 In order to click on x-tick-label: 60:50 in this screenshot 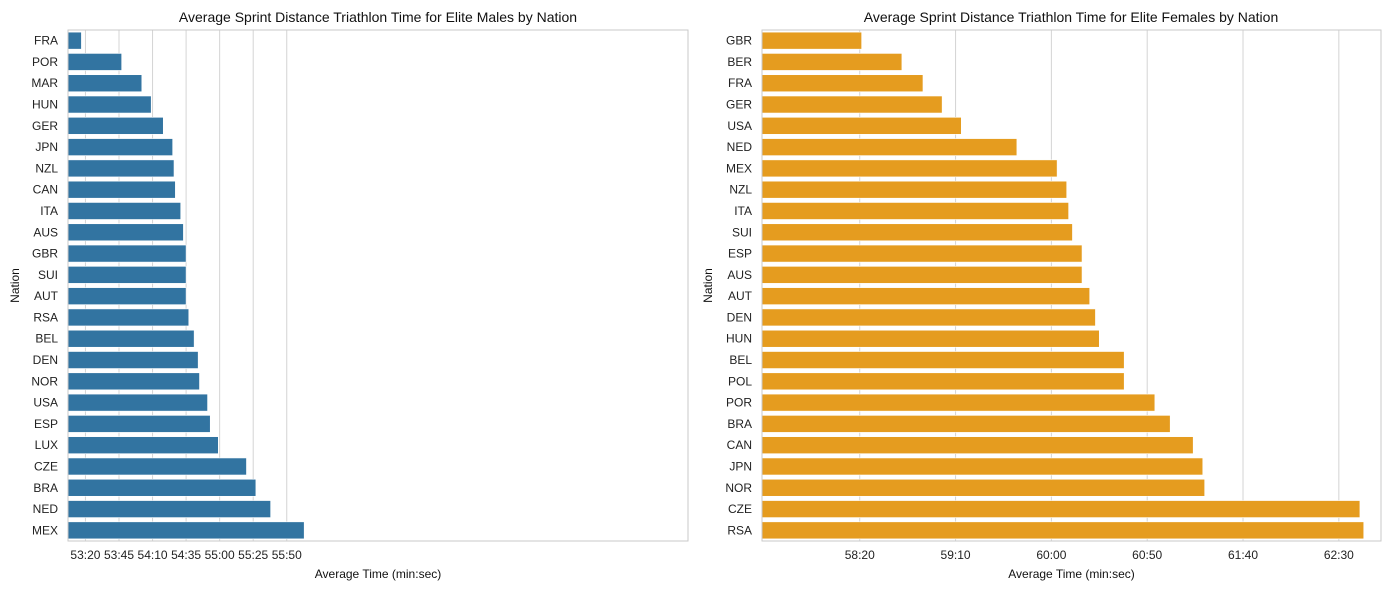, I will do `click(1147, 555)`.